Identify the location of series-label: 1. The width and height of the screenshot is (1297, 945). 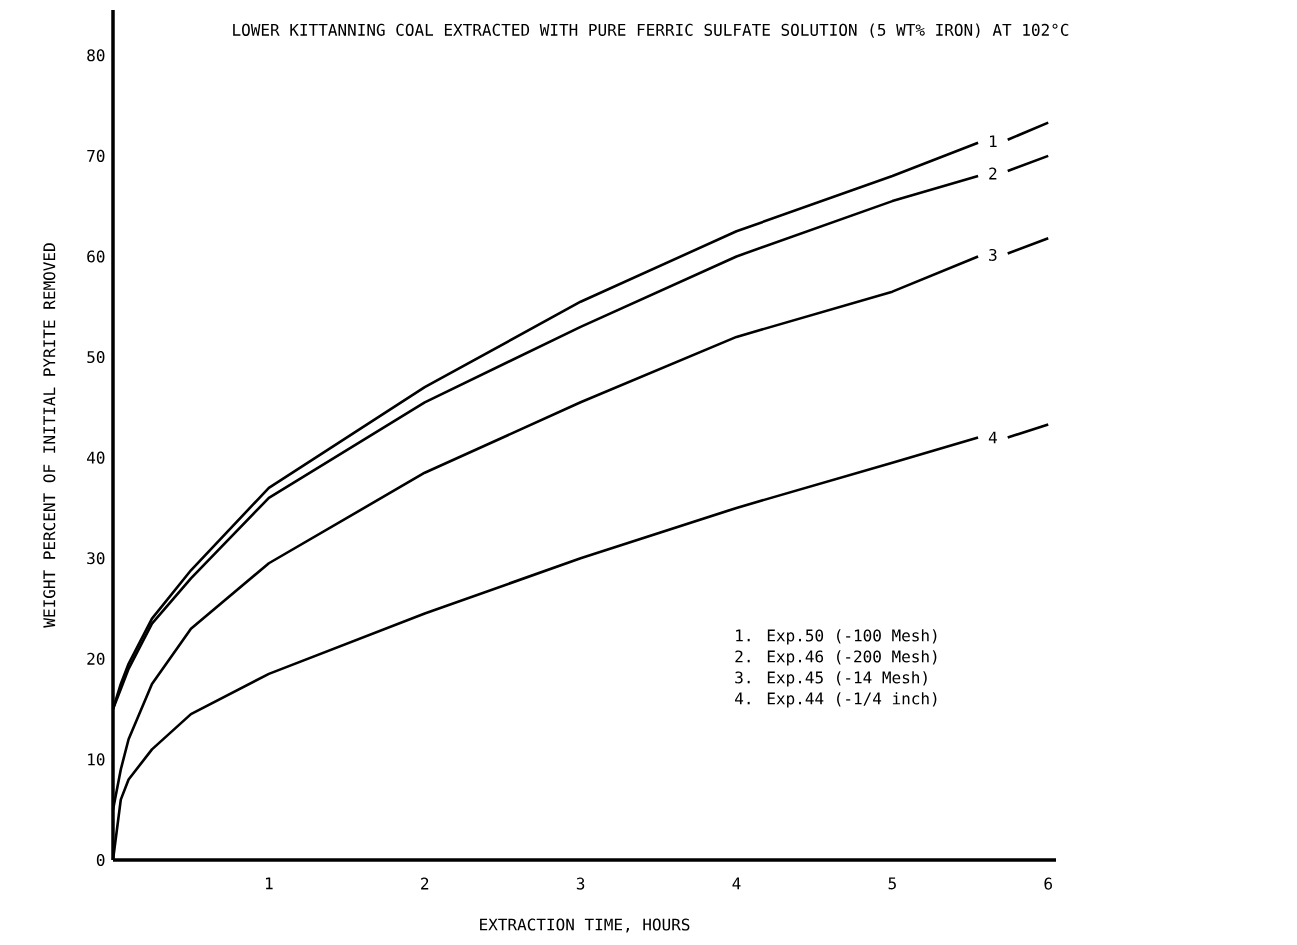
(993, 141).